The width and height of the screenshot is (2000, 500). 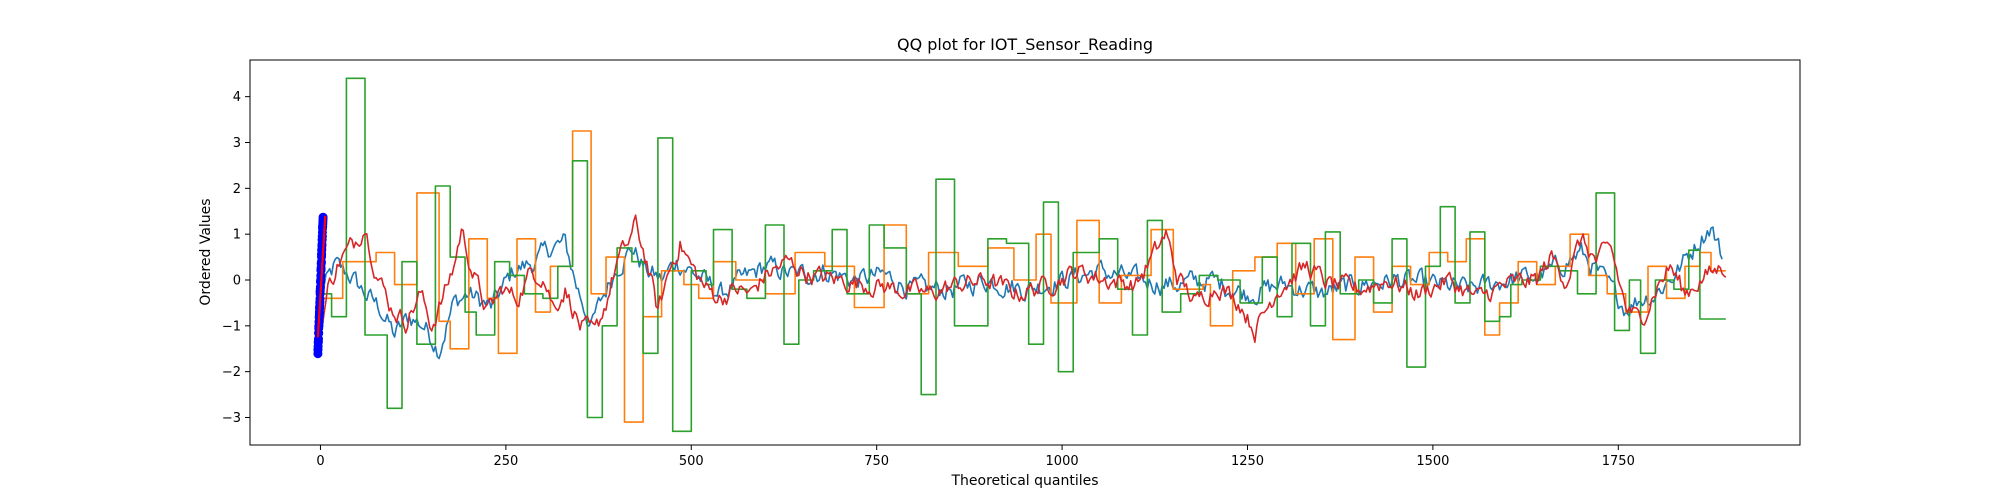 What do you see at coordinates (1025, 45) in the screenshot?
I see `chart-title: QQ plot for IOT_Sensor_Reading` at bounding box center [1025, 45].